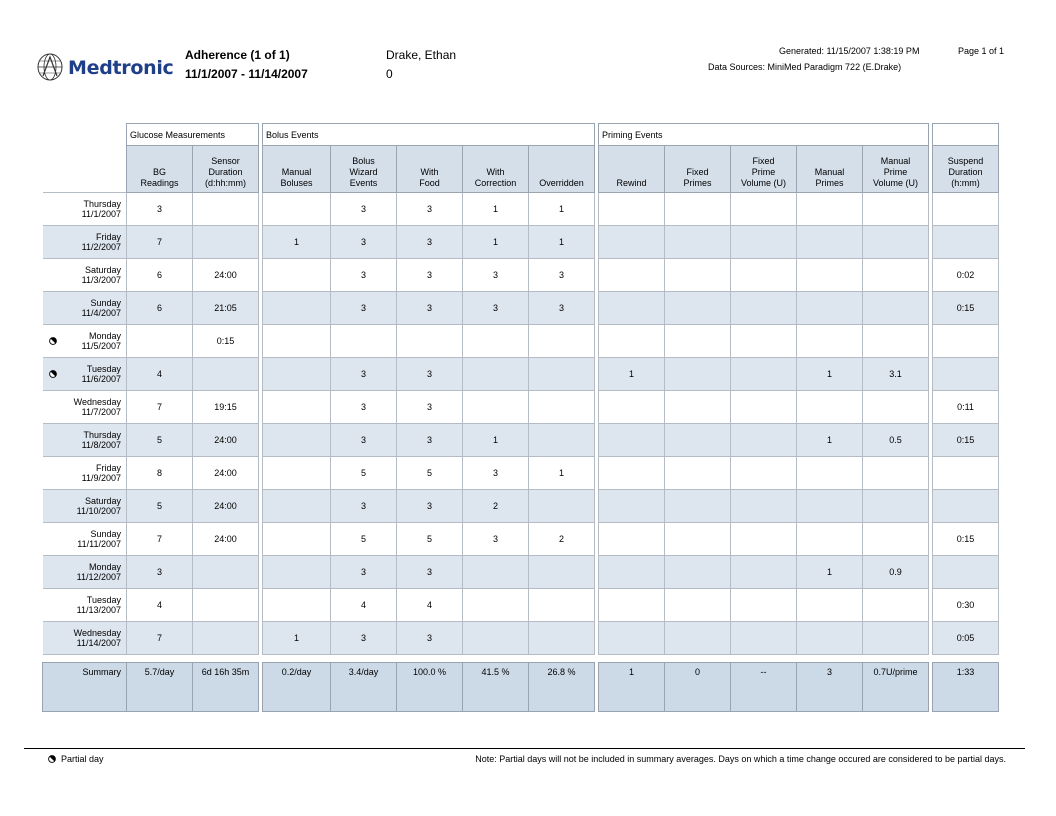  I want to click on medtronic-logo: Medtronic, so click(105, 67).